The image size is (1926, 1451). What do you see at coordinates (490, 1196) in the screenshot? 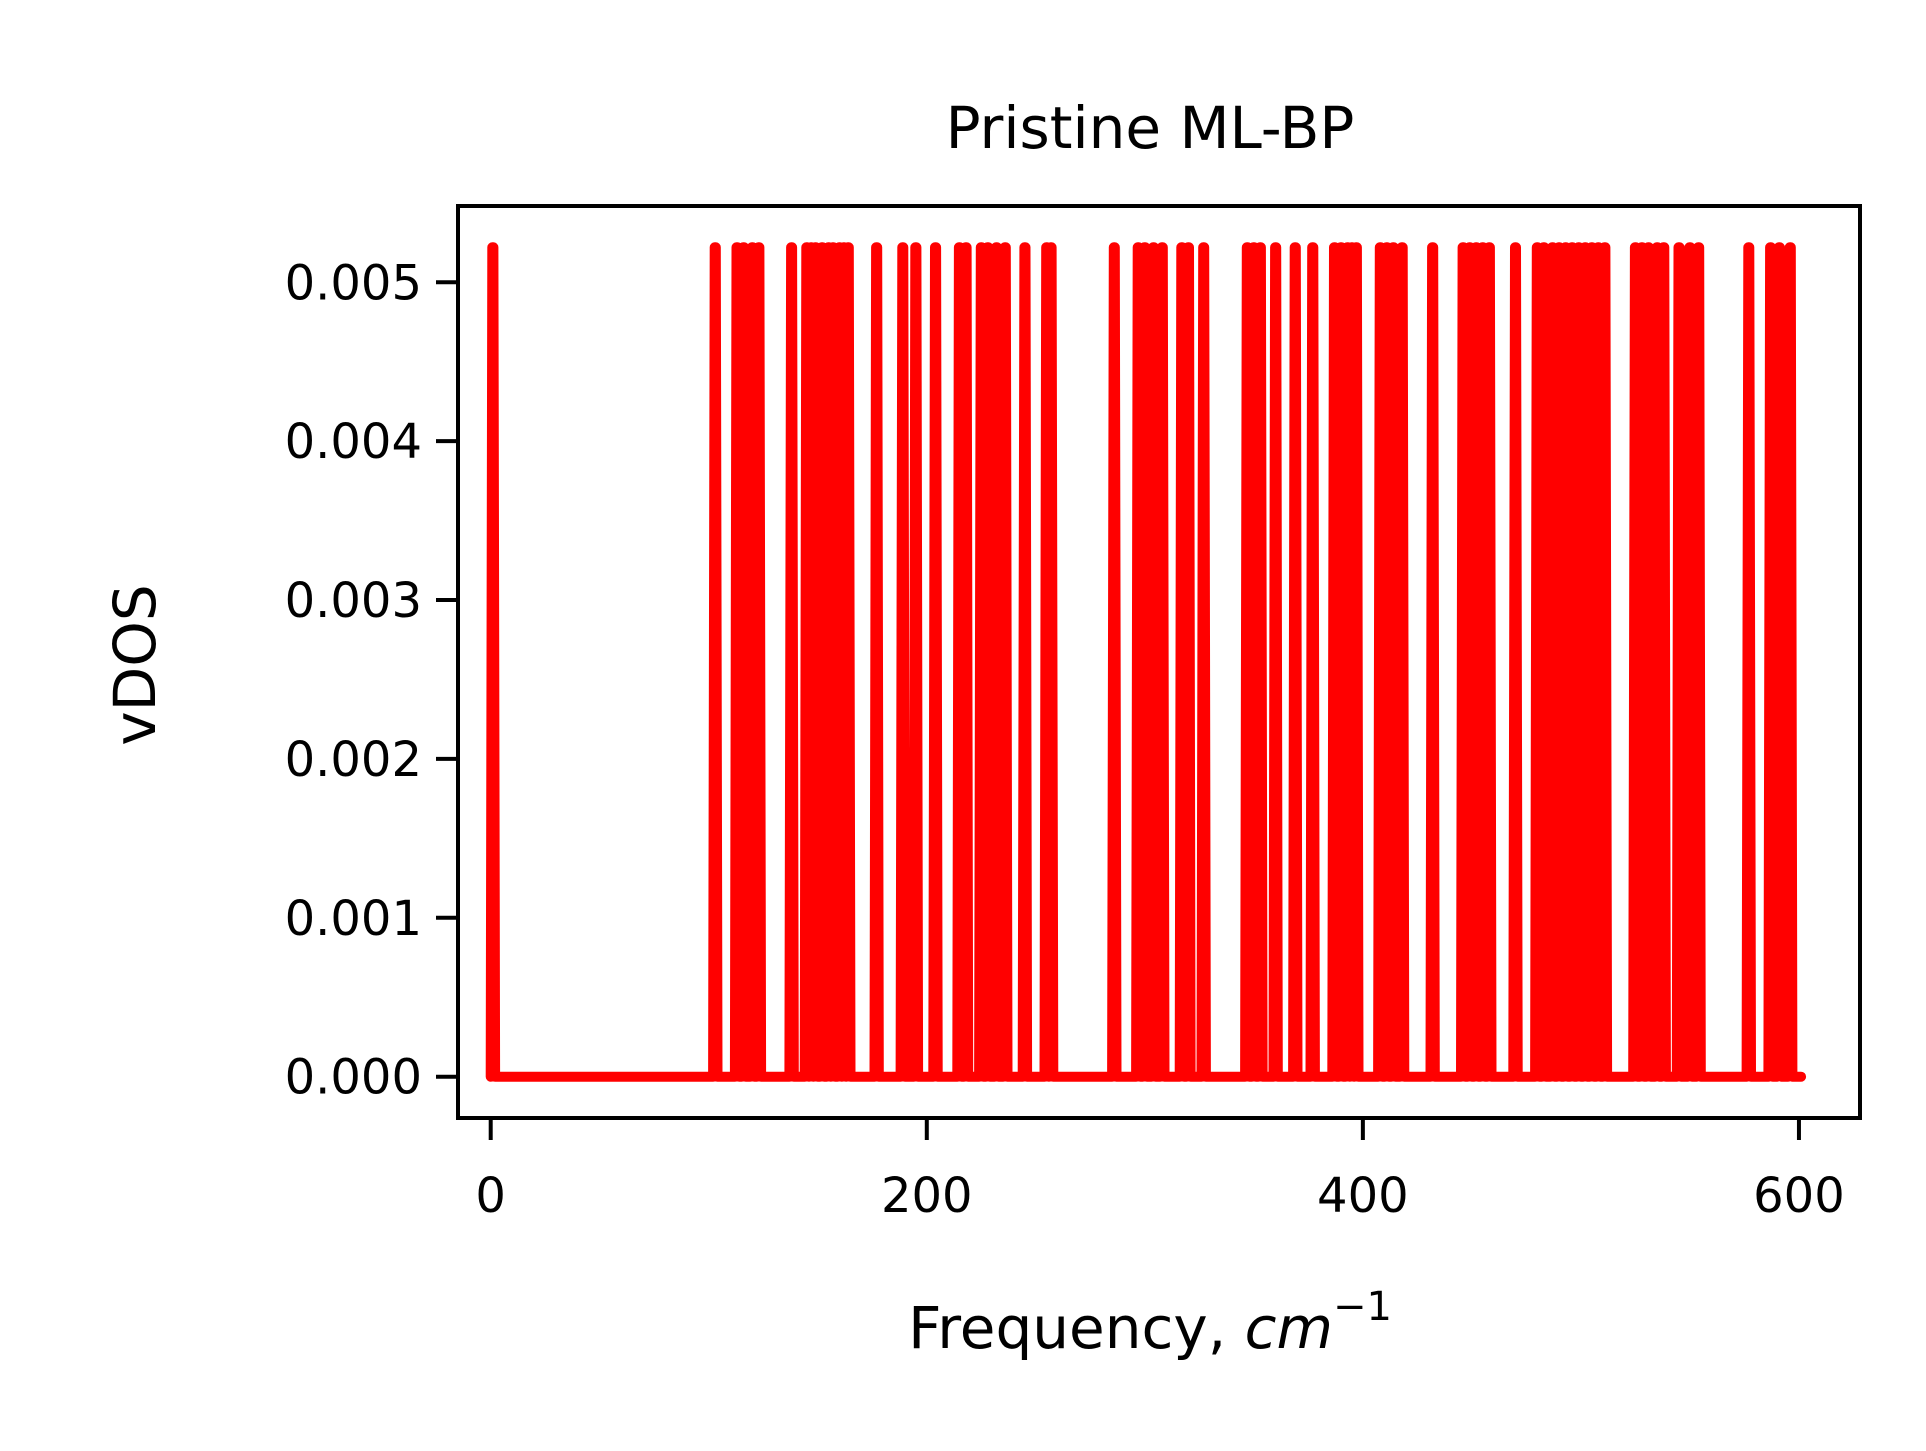
I see `x-tick-label: 0` at bounding box center [490, 1196].